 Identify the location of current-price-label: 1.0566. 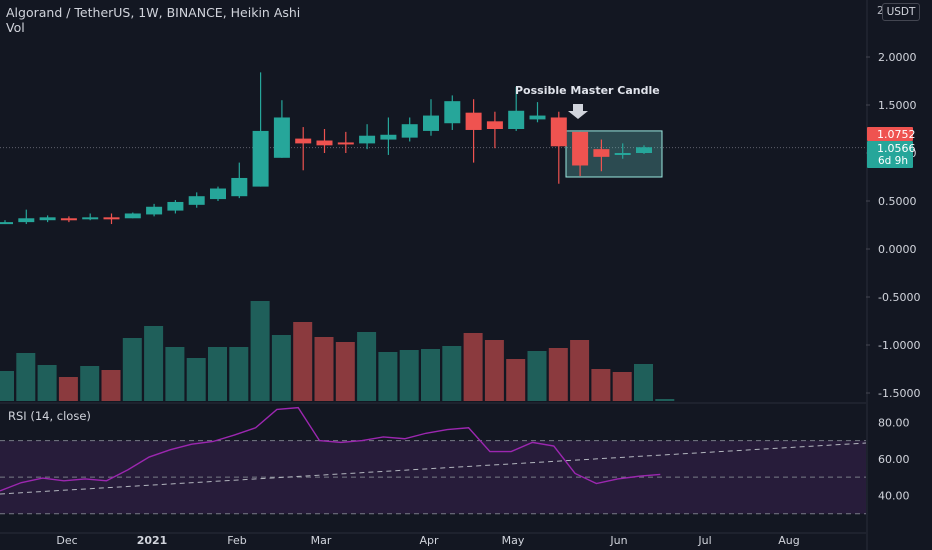
(896, 148).